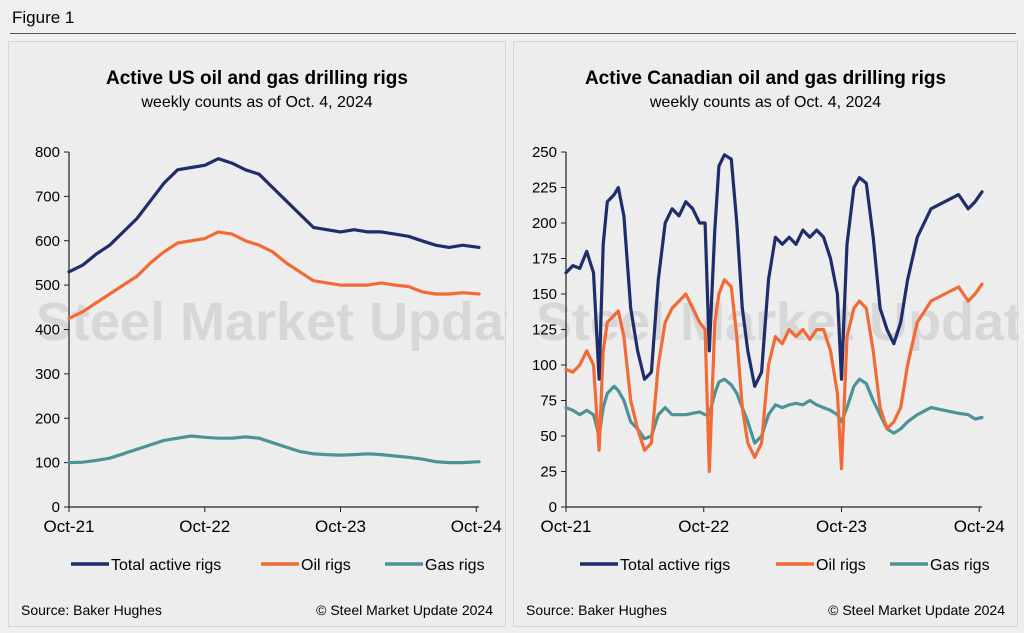 The height and width of the screenshot is (633, 1024). Describe the element at coordinates (340, 526) in the screenshot. I see `us-x-tick-label: Oct-23` at that location.